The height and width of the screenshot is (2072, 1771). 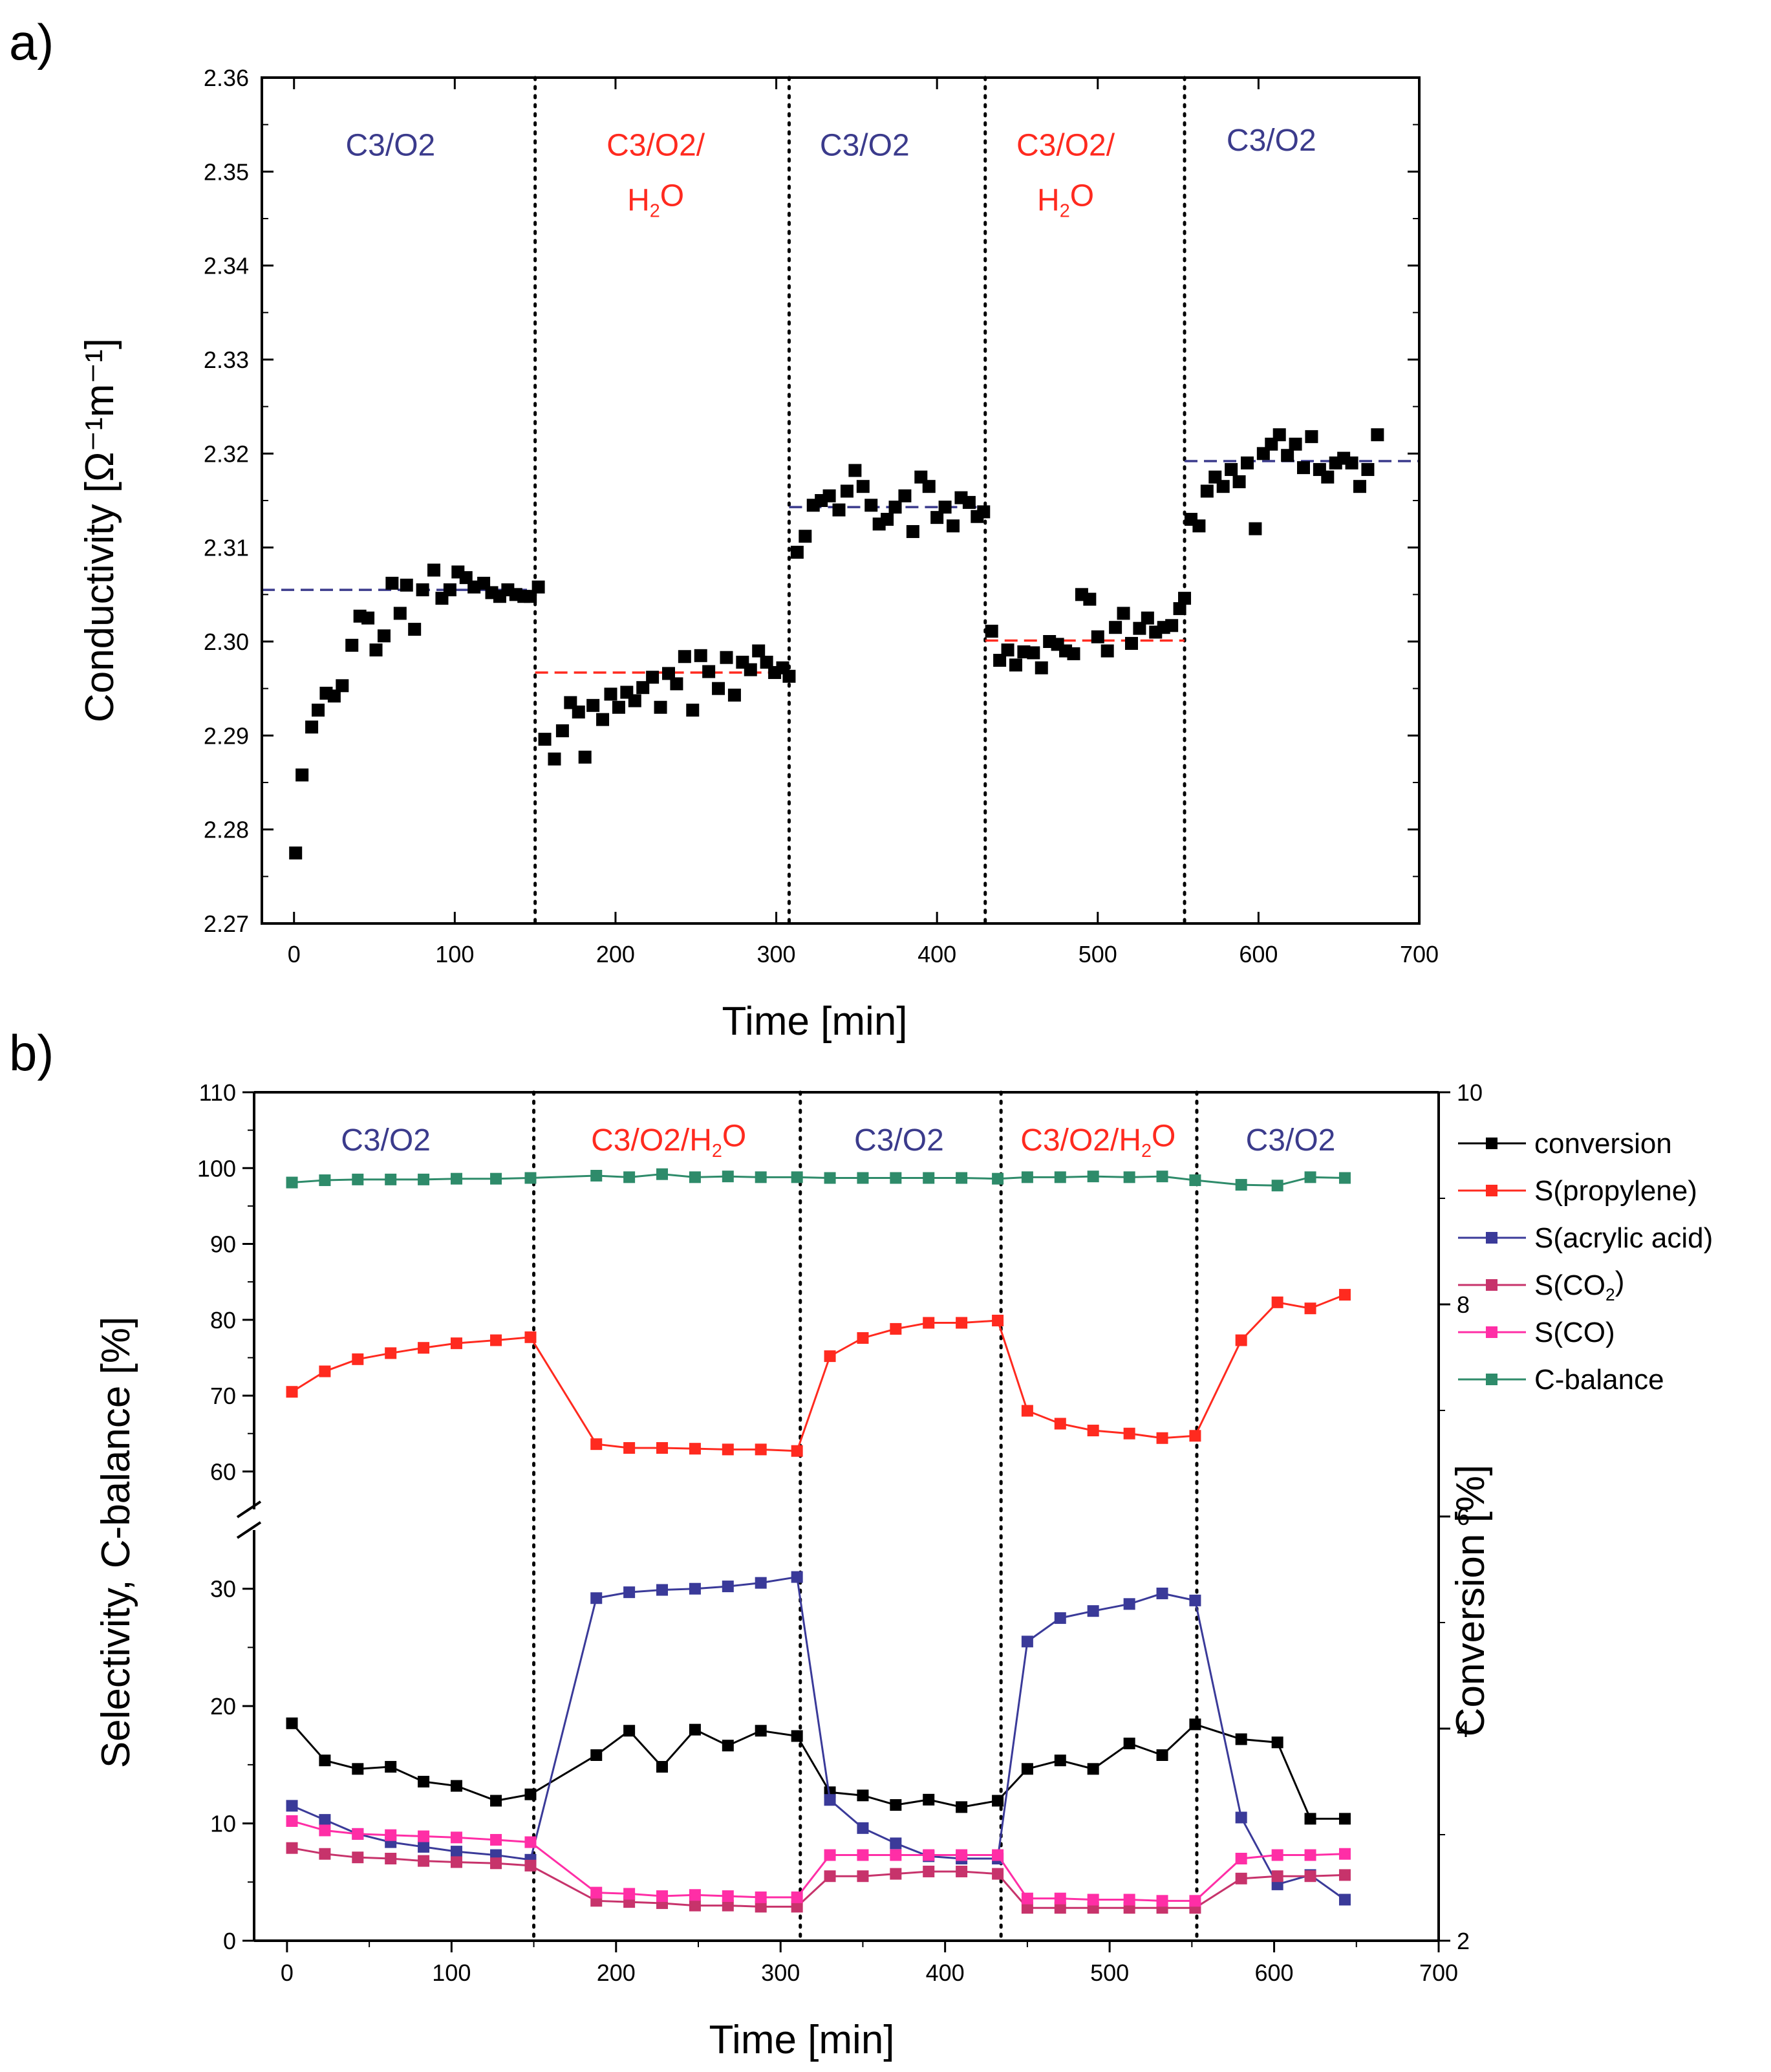 I want to click on legend-label: S(acrylic acid), so click(x=1624, y=1238).